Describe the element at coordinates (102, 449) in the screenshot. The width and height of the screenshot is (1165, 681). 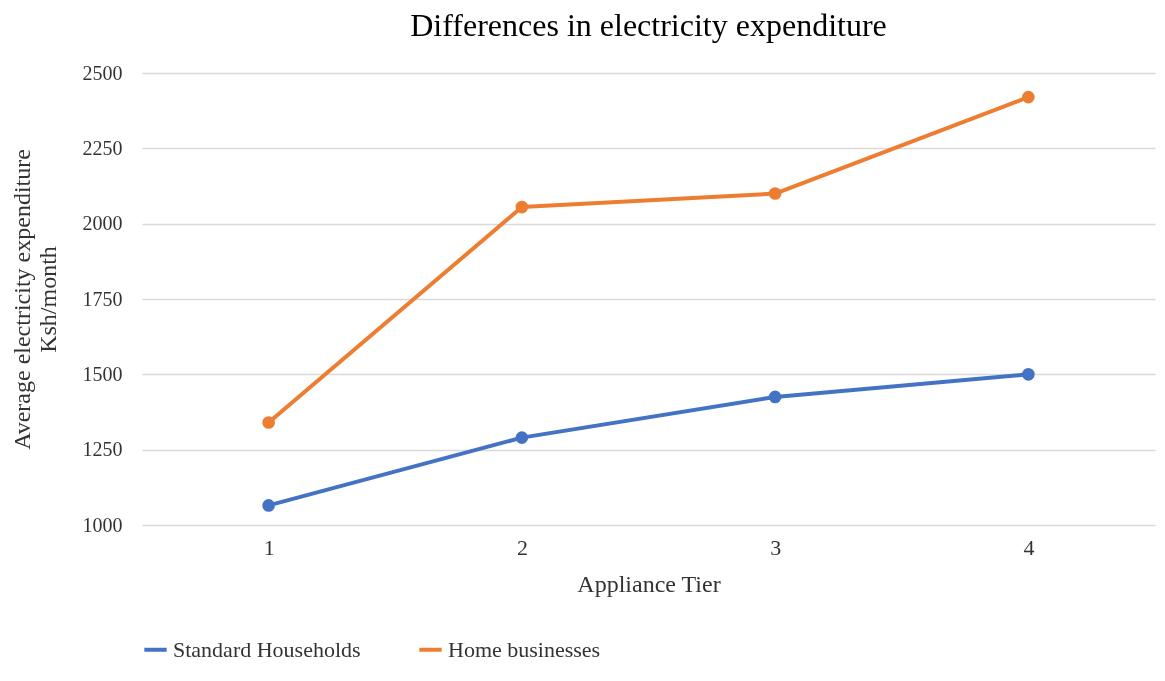
I see `y-tick-label: 1250` at that location.